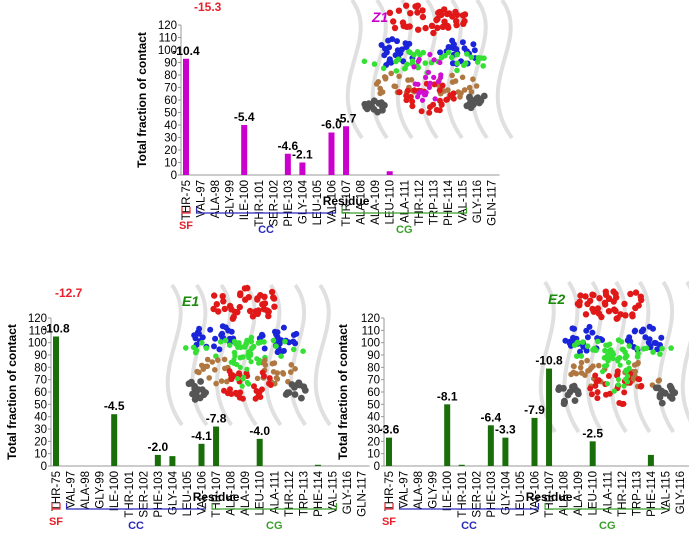  What do you see at coordinates (114, 406) in the screenshot?
I see `bar-energy-label: -4.5` at bounding box center [114, 406].